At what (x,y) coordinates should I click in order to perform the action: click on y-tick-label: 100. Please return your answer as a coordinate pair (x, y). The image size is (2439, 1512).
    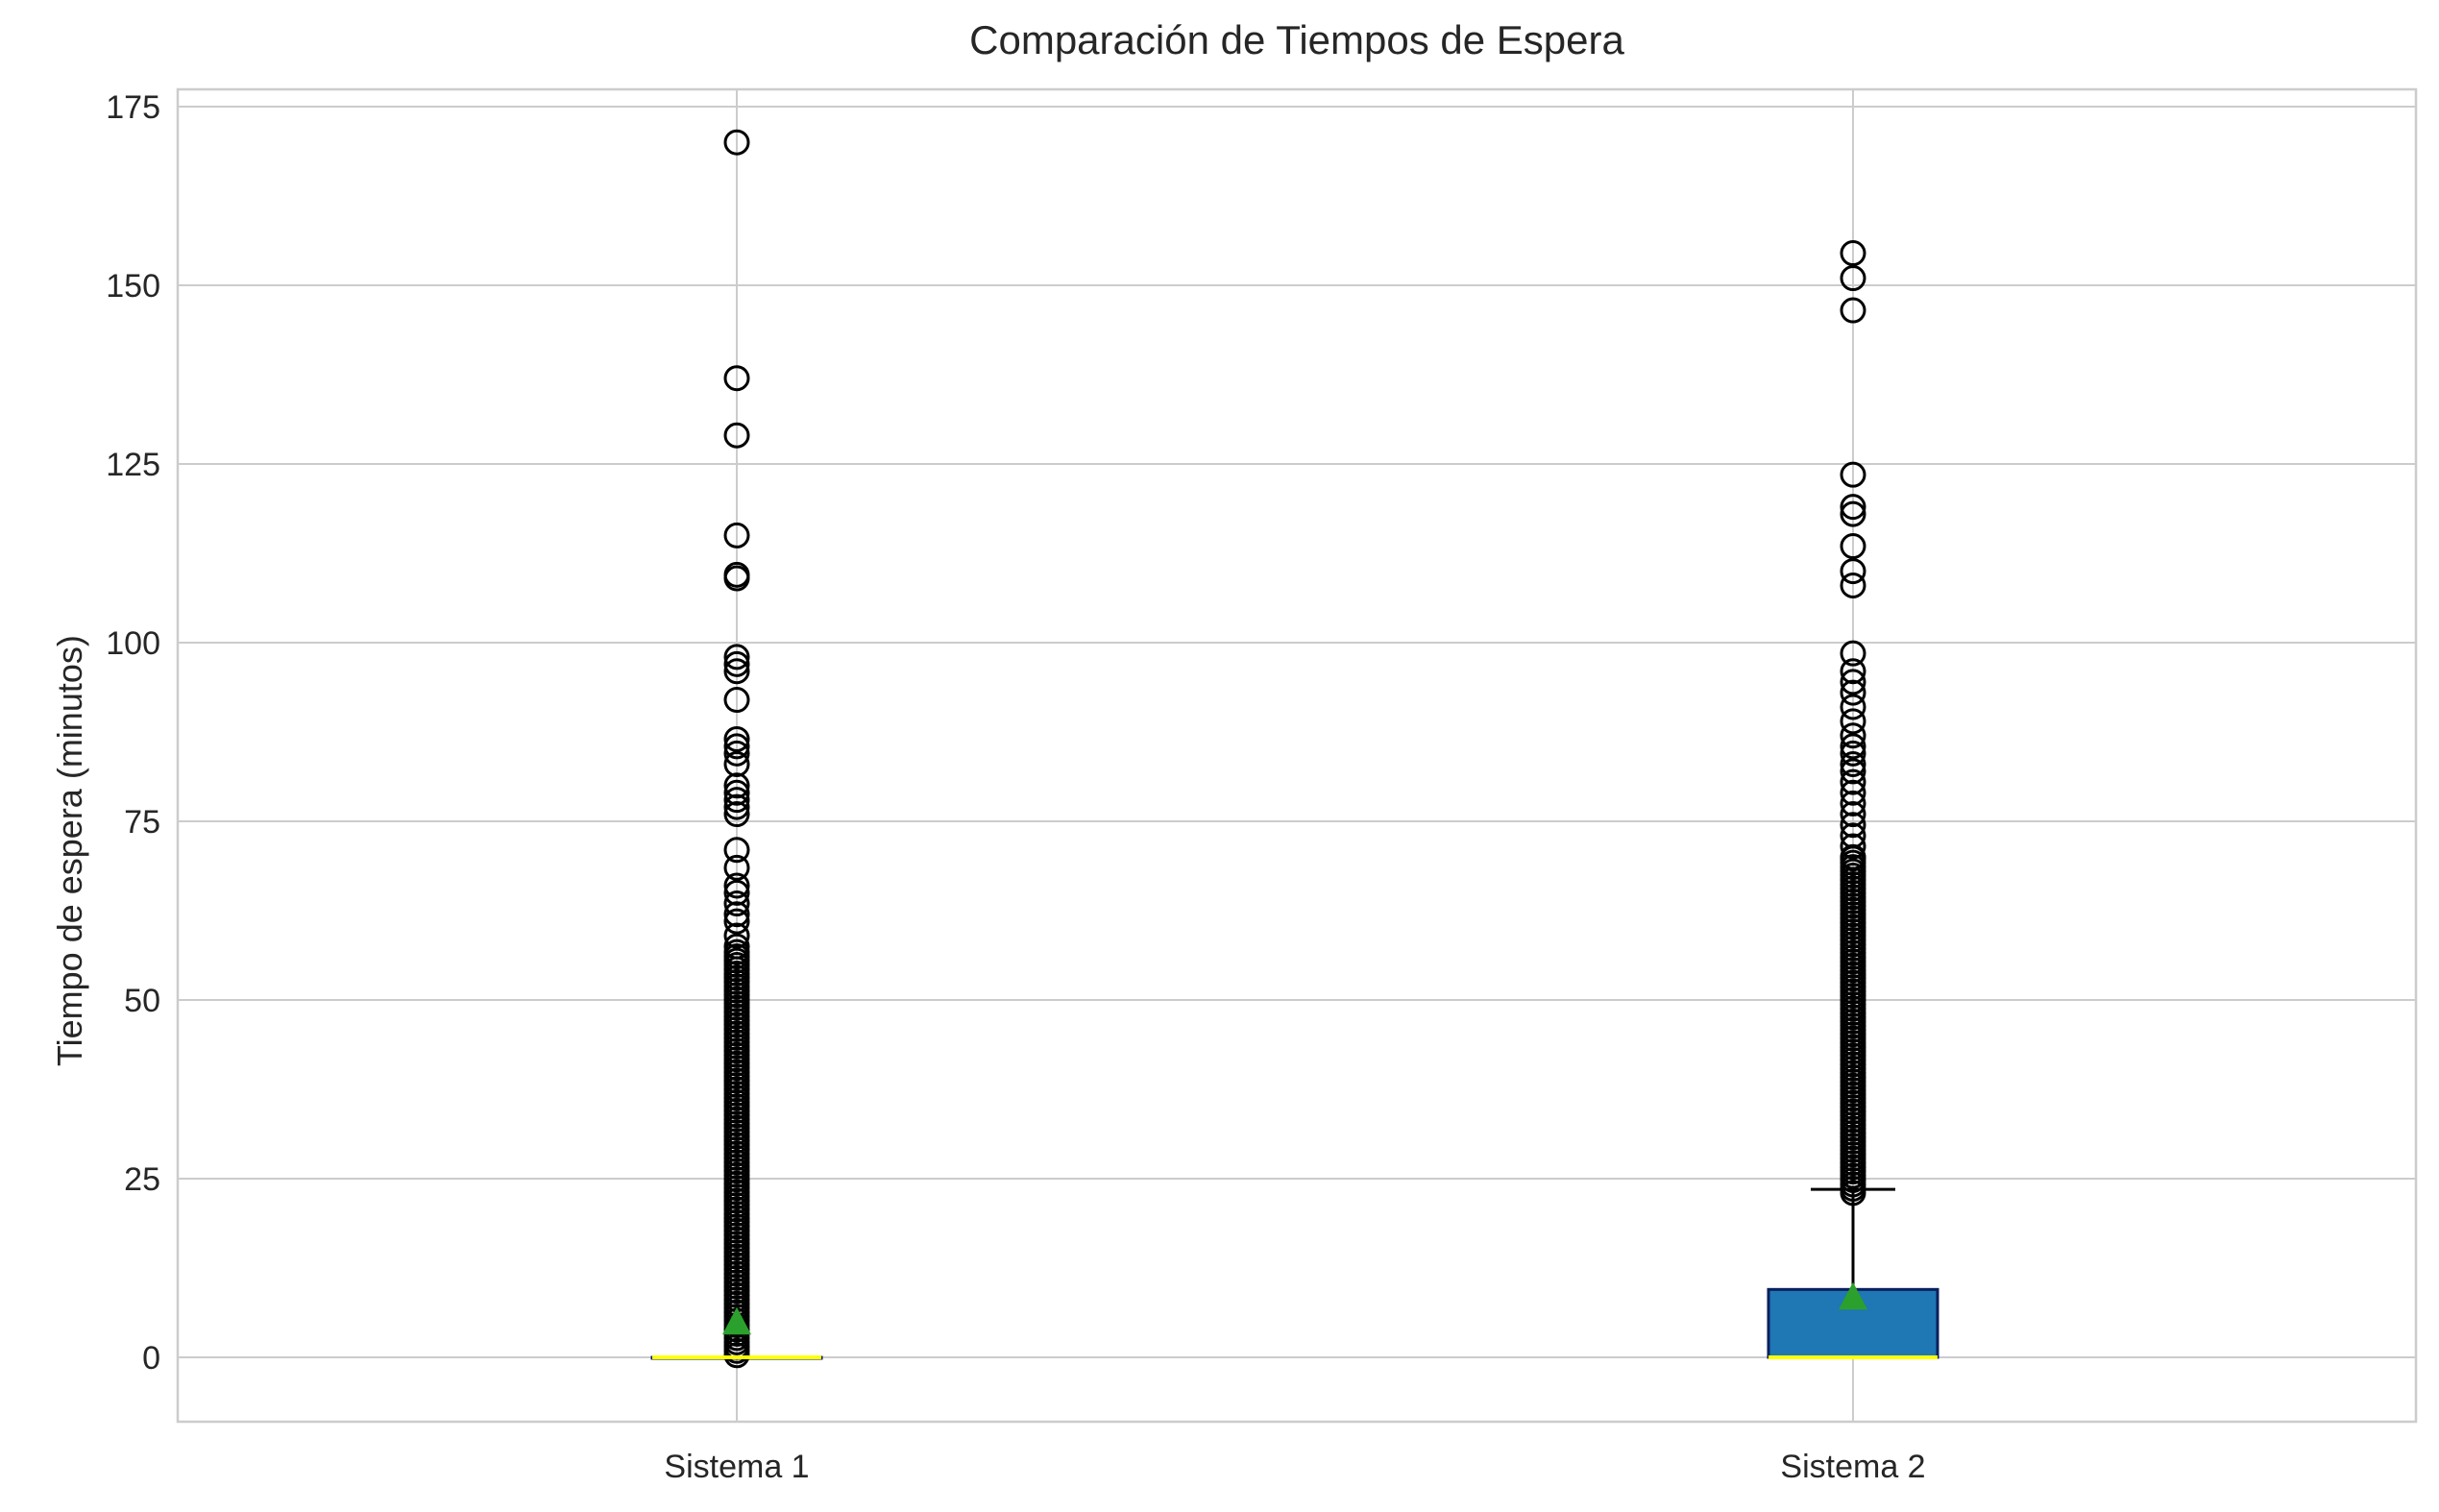
    Looking at the image, I should click on (133, 643).